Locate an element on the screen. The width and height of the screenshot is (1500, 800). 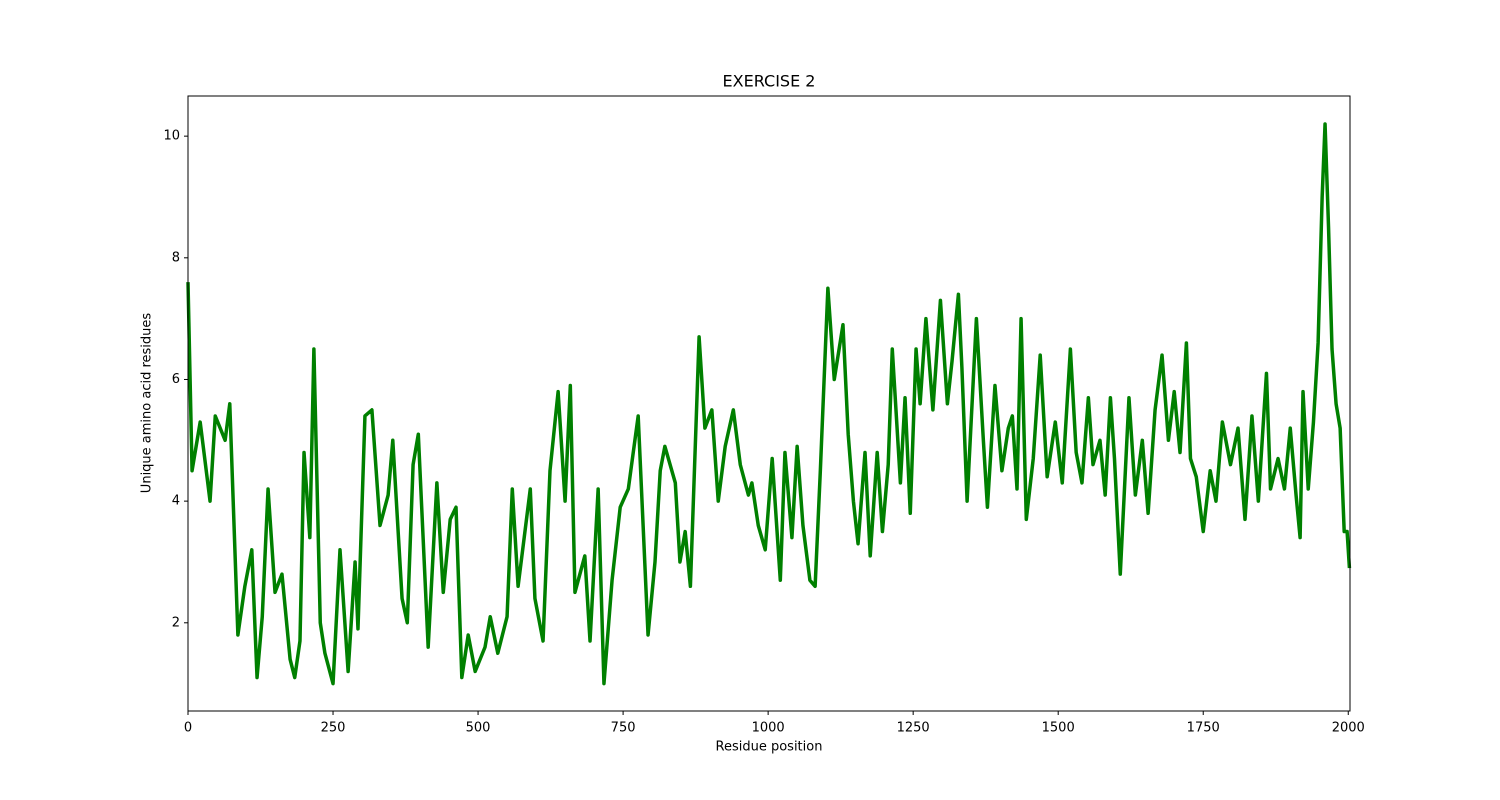
x-tick-label: 1500 is located at coordinates (1058, 728).